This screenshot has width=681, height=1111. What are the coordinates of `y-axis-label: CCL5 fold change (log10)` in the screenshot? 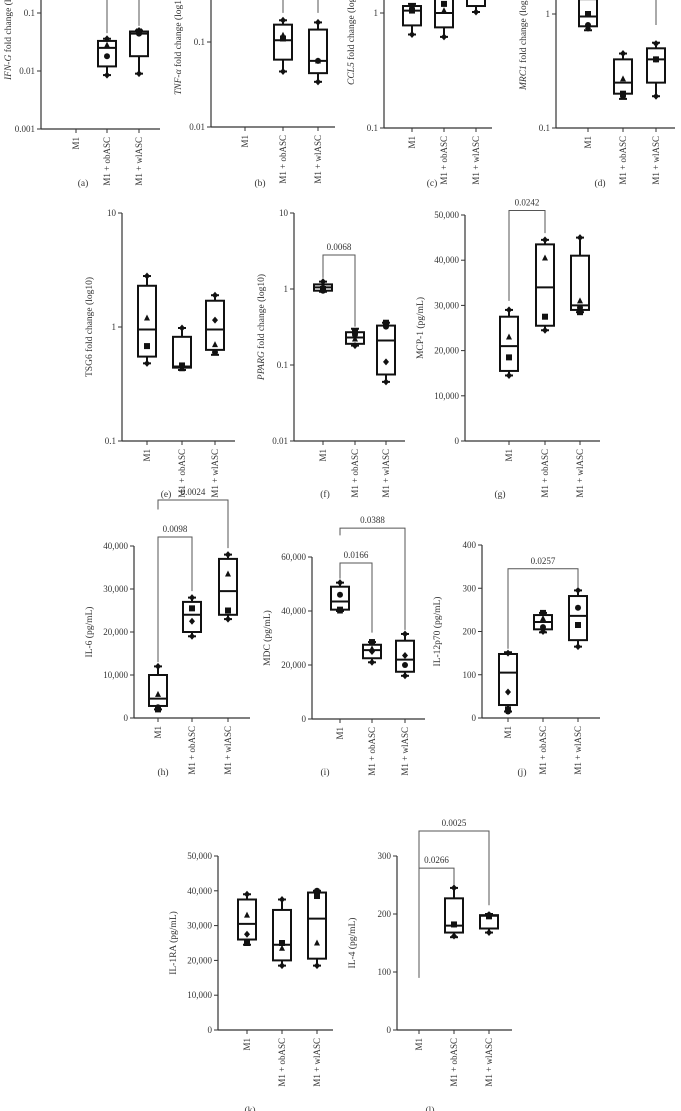 It's located at (351, 42).